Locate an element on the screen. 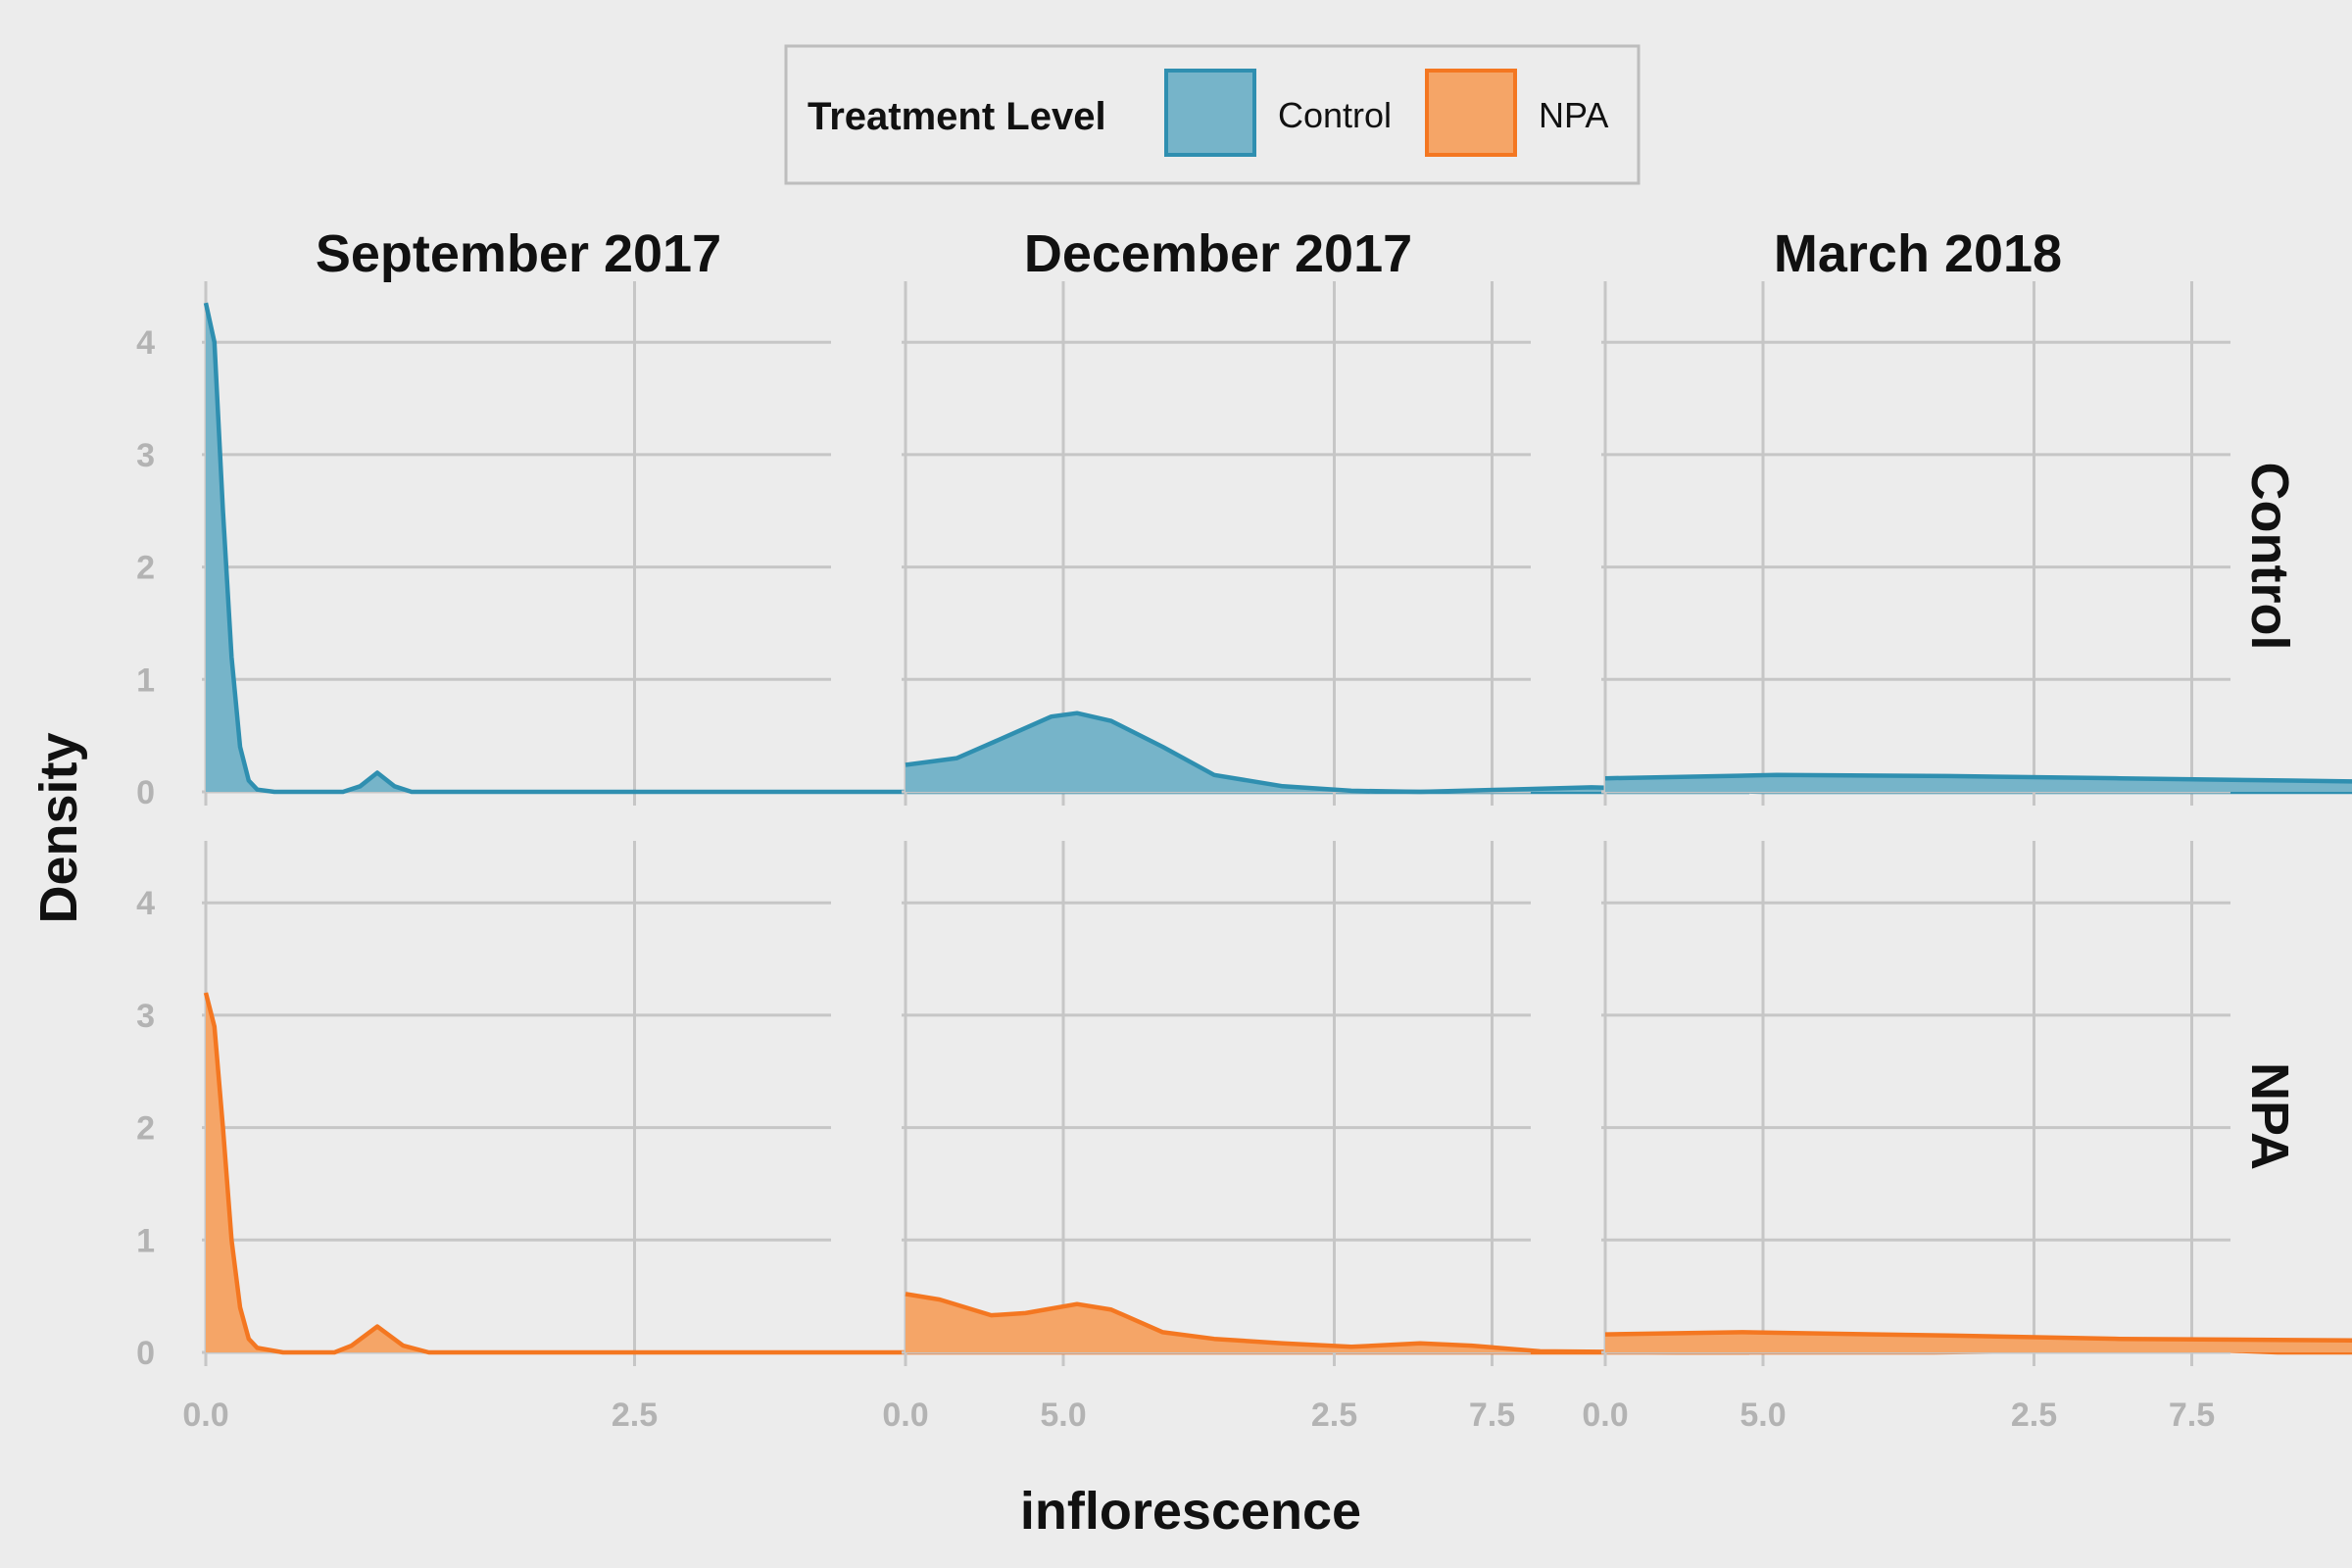  legend-label-control: Control is located at coordinates (1335, 115).